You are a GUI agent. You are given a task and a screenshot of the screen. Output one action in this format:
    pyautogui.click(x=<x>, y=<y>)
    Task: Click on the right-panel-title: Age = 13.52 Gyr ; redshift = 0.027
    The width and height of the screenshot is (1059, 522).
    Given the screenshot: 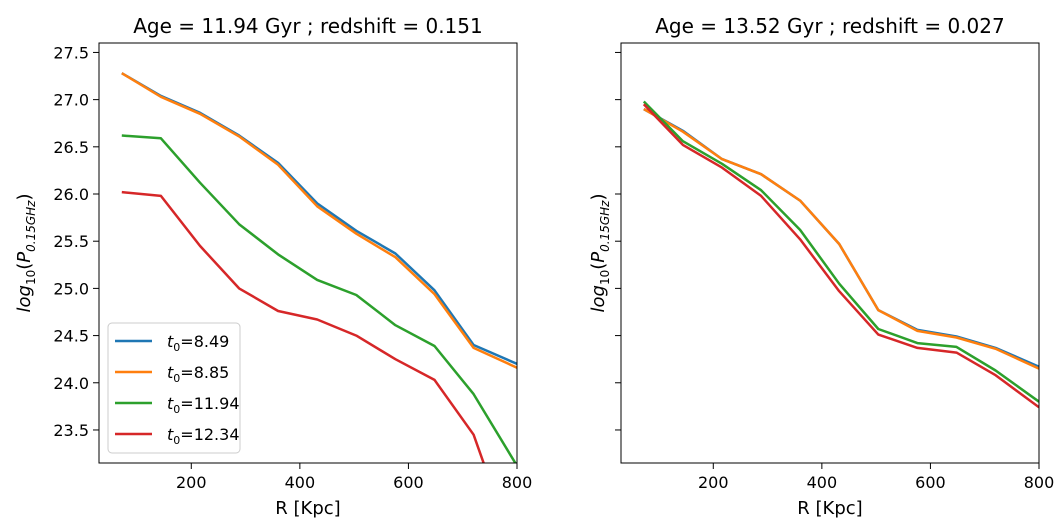 What is the action you would take?
    pyautogui.click(x=829, y=26)
    